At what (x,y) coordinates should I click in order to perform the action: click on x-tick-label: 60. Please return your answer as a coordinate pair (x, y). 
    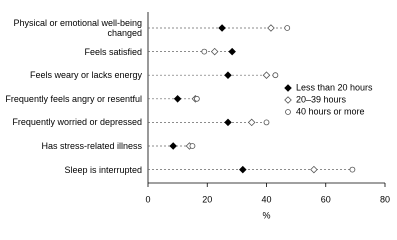
    Looking at the image, I should click on (326, 199).